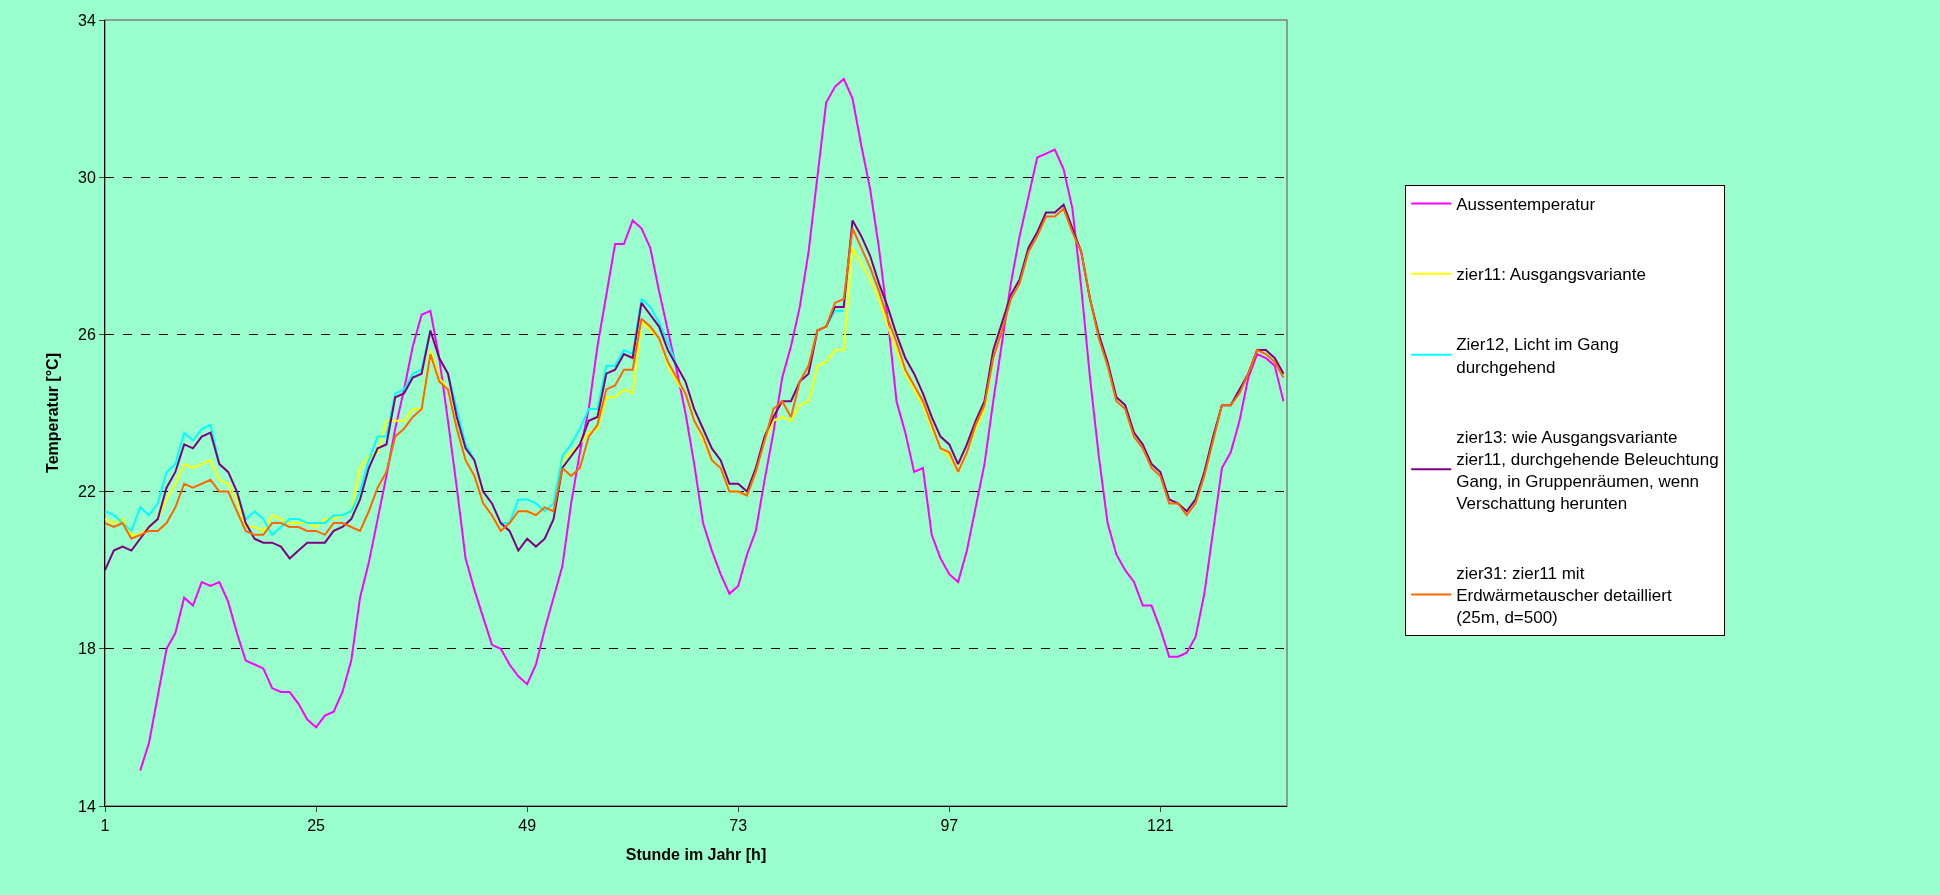 The width and height of the screenshot is (1940, 895). What do you see at coordinates (696, 854) in the screenshot?
I see `x-axis-title: Stunde im Jahr [h]` at bounding box center [696, 854].